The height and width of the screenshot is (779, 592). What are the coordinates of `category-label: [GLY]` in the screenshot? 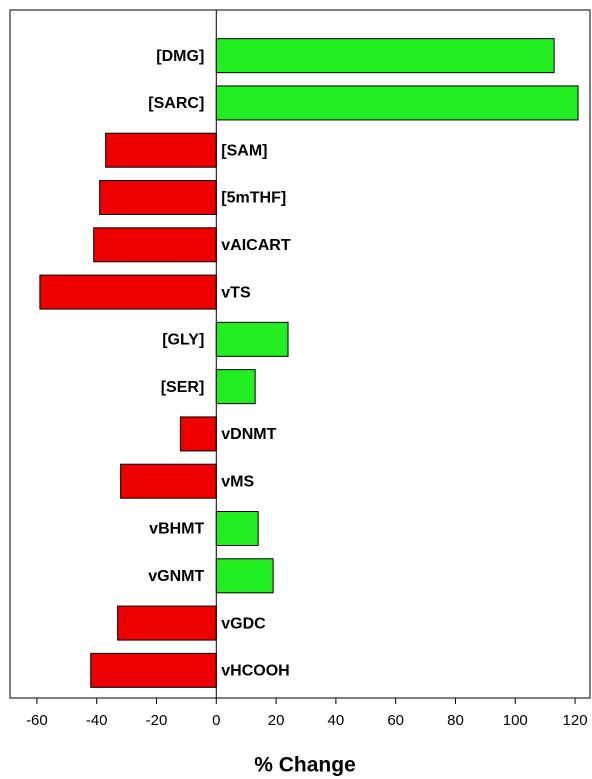 It's located at (183, 340).